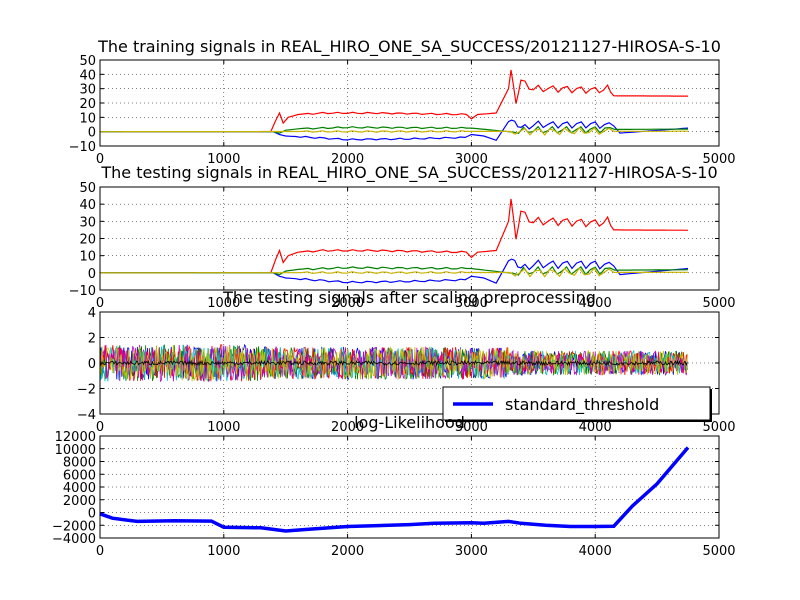 The image size is (800, 600). Describe the element at coordinates (92, 339) in the screenshot. I see `y-tick-label: 2` at that location.